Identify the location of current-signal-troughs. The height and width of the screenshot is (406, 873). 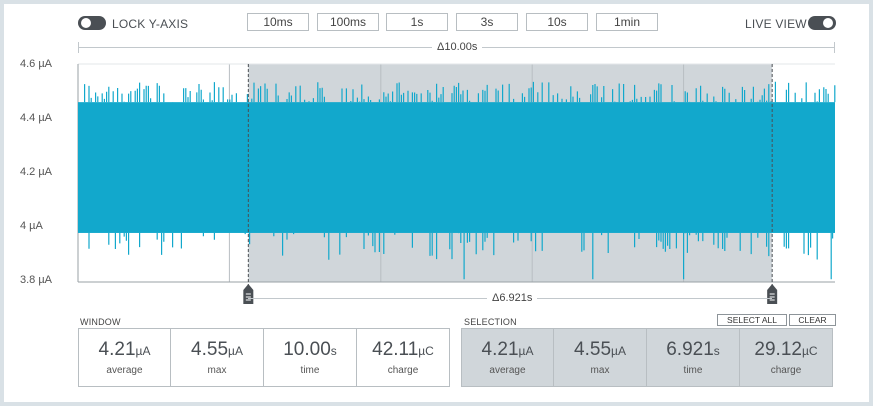
(461, 256).